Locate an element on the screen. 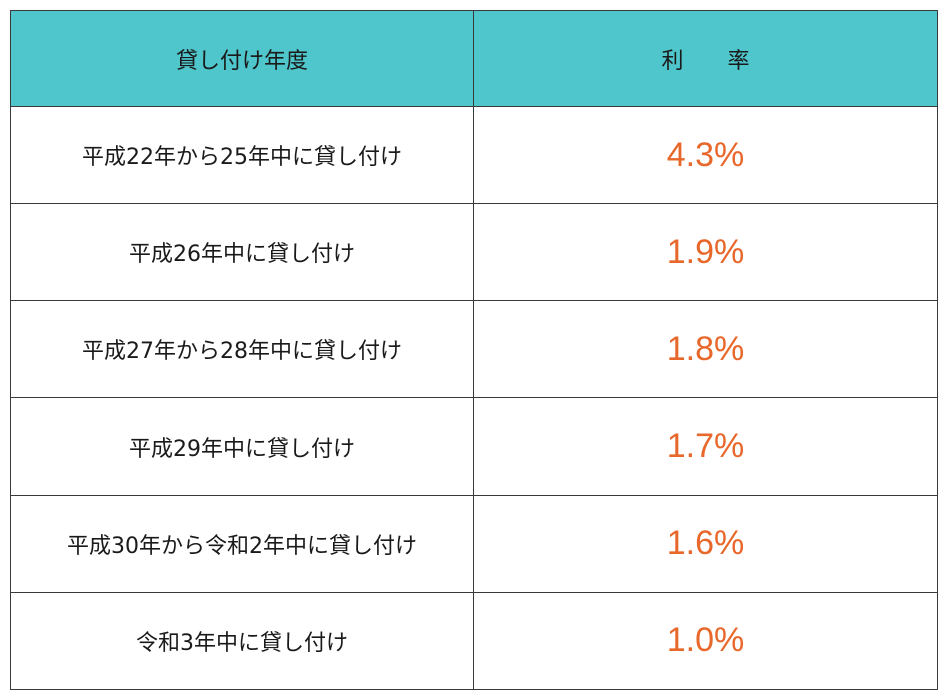 Image resolution: width=948 pixels, height=700 pixels. table-row: 平成22年から25年中に貸し付け 4.3% is located at coordinates (474, 155).